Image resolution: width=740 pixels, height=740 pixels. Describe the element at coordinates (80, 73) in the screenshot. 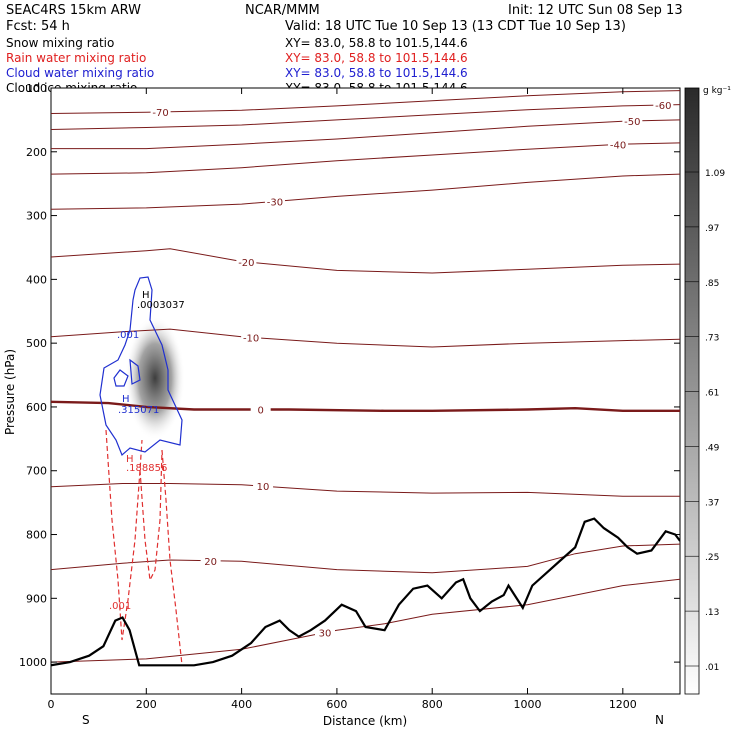

I see `field-name: Cloud water mixing ratio` at that location.